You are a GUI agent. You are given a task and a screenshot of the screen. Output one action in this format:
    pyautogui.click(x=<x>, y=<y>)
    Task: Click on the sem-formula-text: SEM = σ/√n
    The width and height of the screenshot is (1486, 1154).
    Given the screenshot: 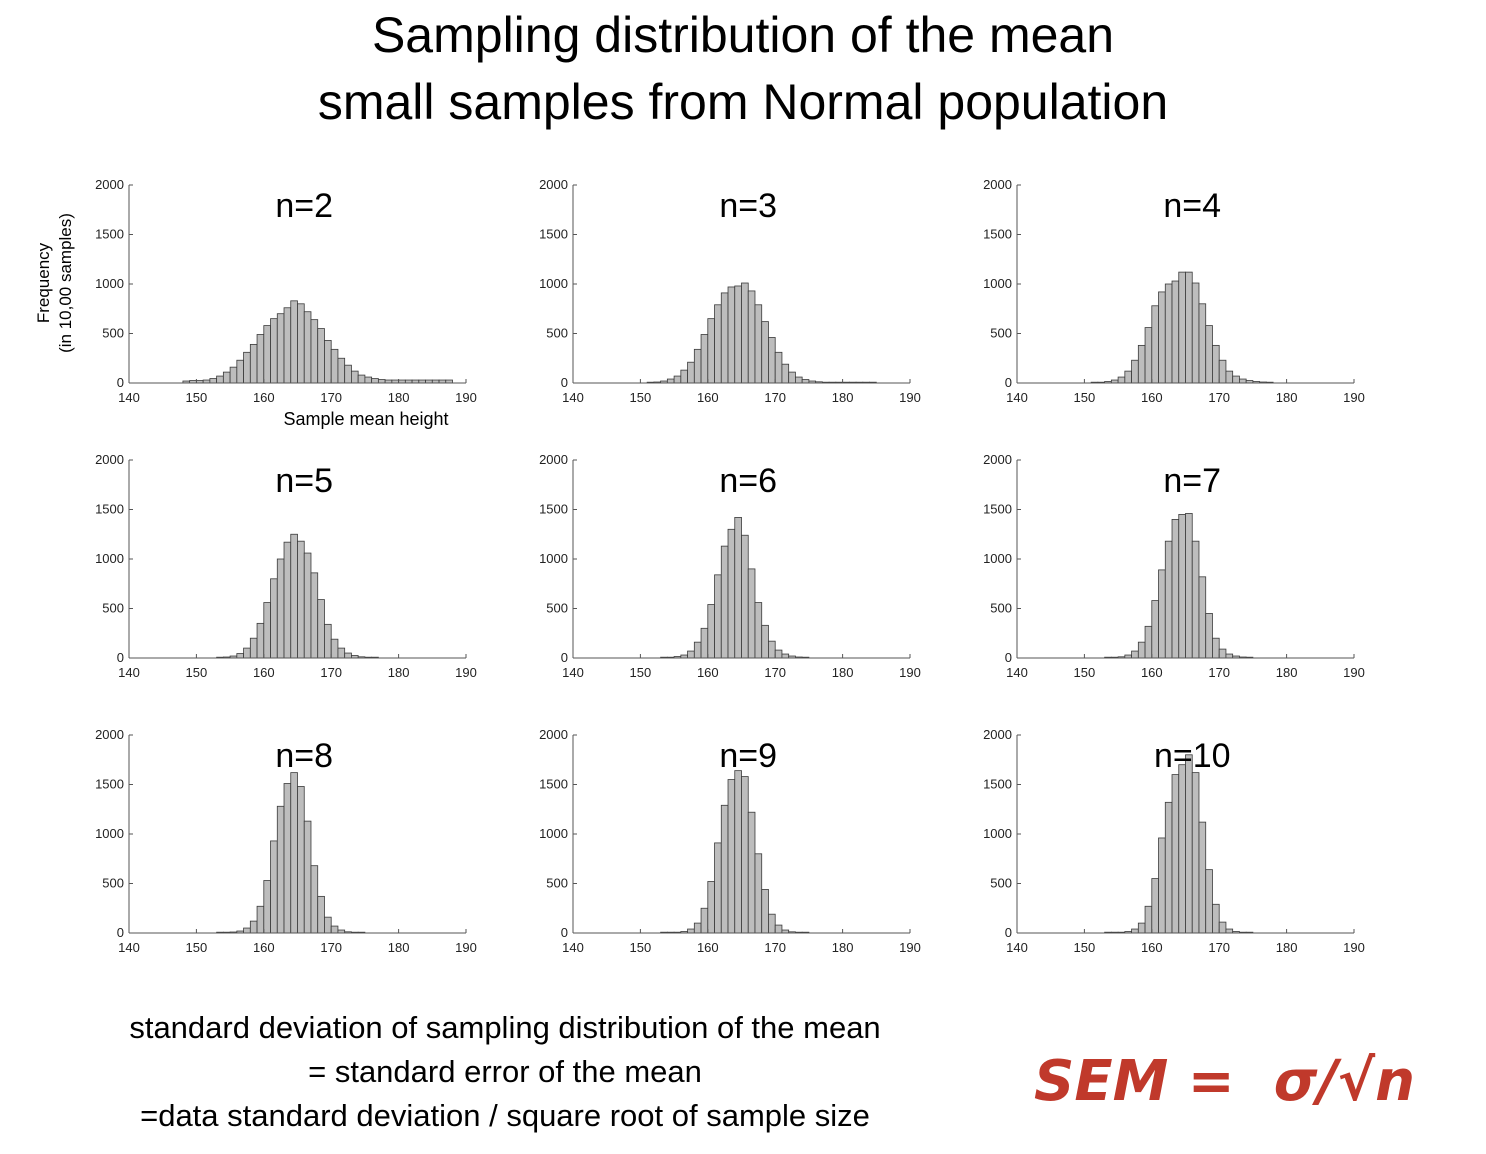 What is the action you would take?
    pyautogui.click(x=1224, y=1081)
    